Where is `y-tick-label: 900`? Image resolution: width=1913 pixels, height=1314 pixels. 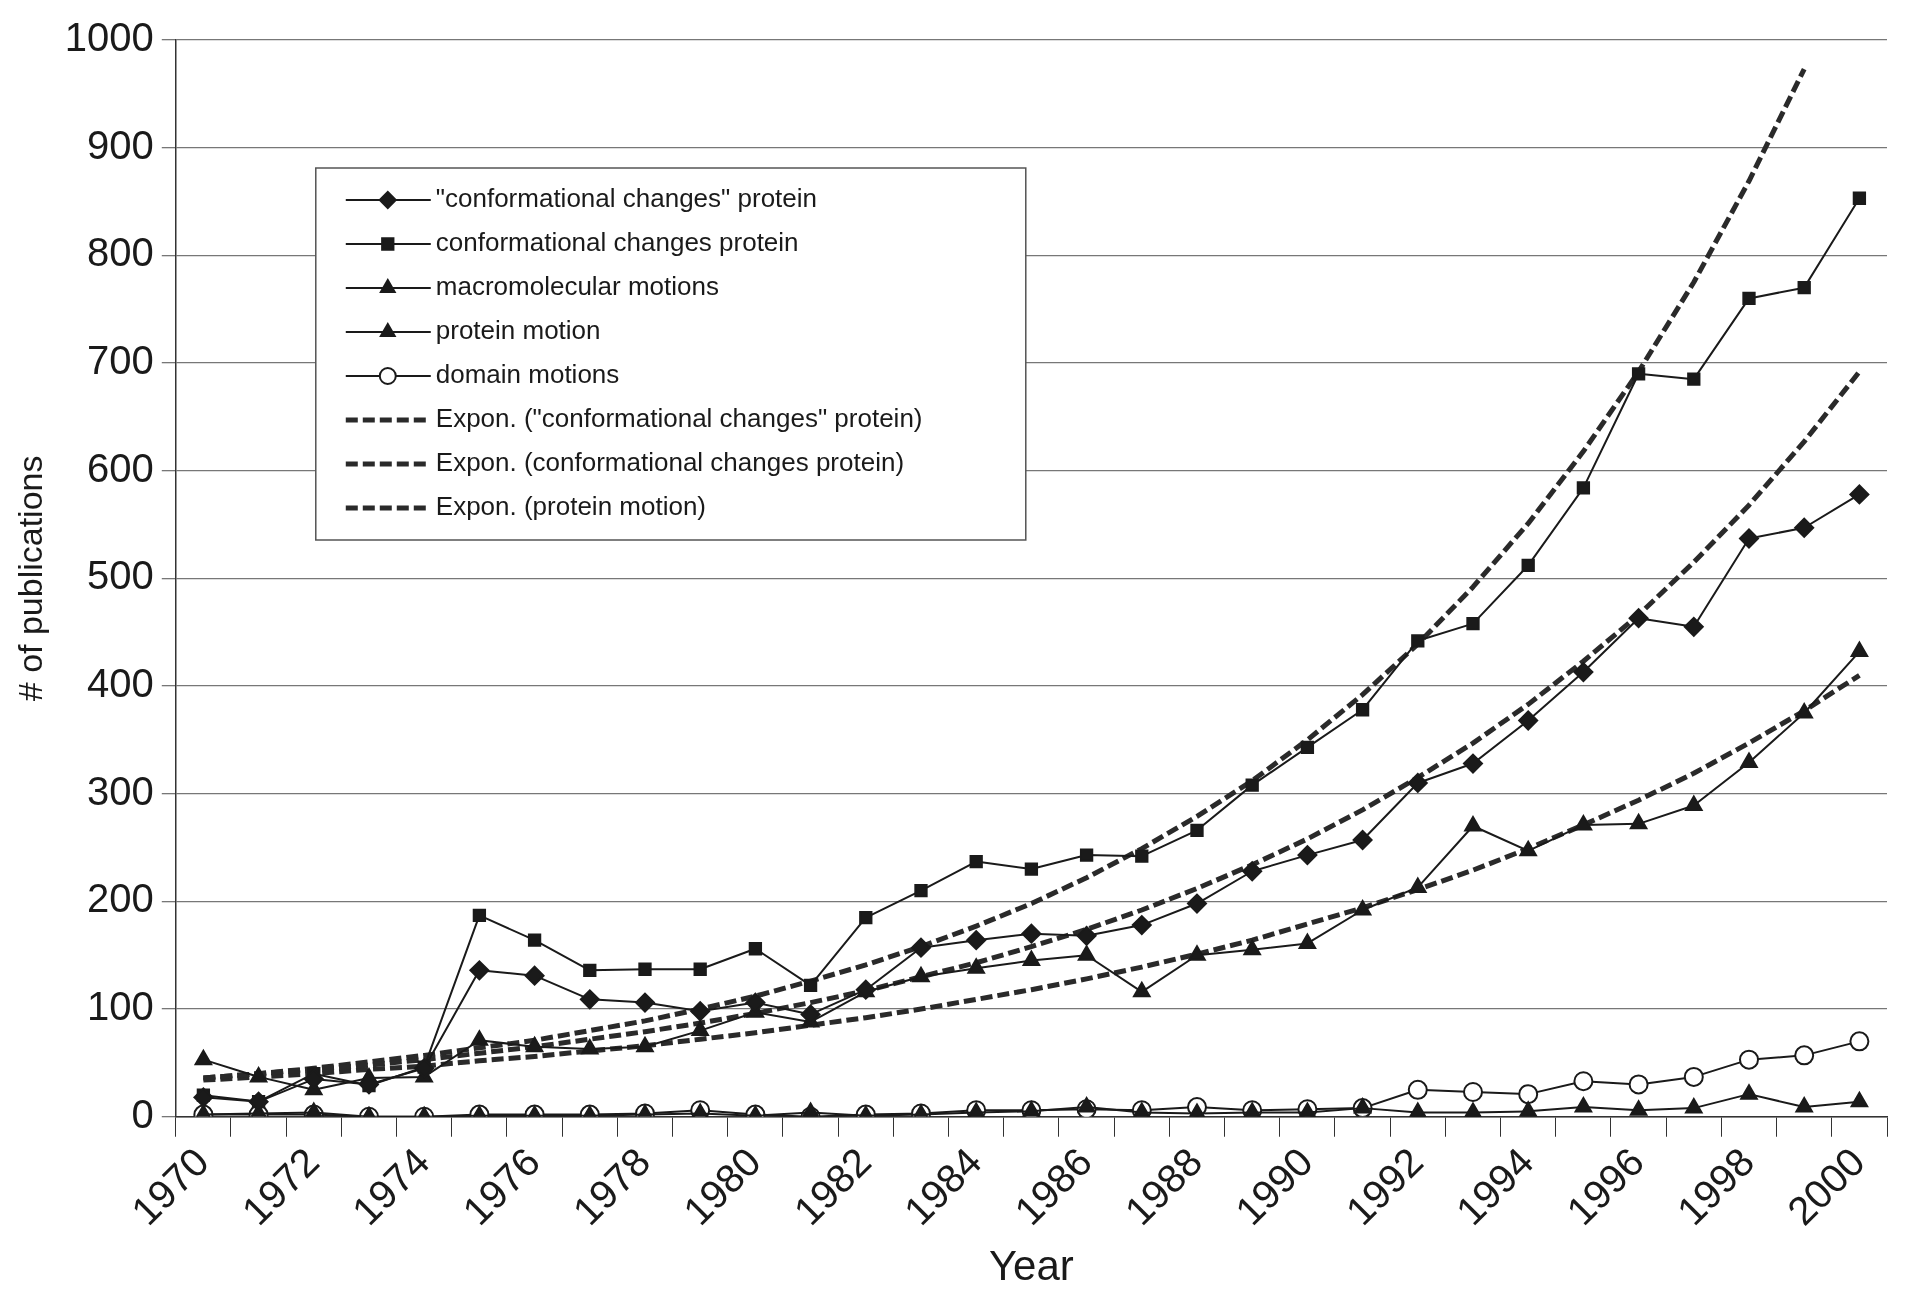
y-tick-label: 900 is located at coordinates (120, 144).